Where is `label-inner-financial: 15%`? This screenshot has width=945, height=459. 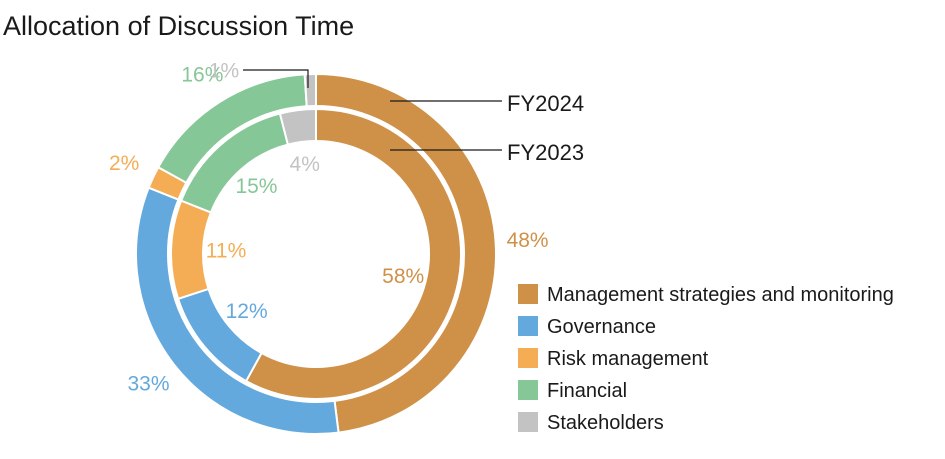 label-inner-financial: 15% is located at coordinates (256, 186).